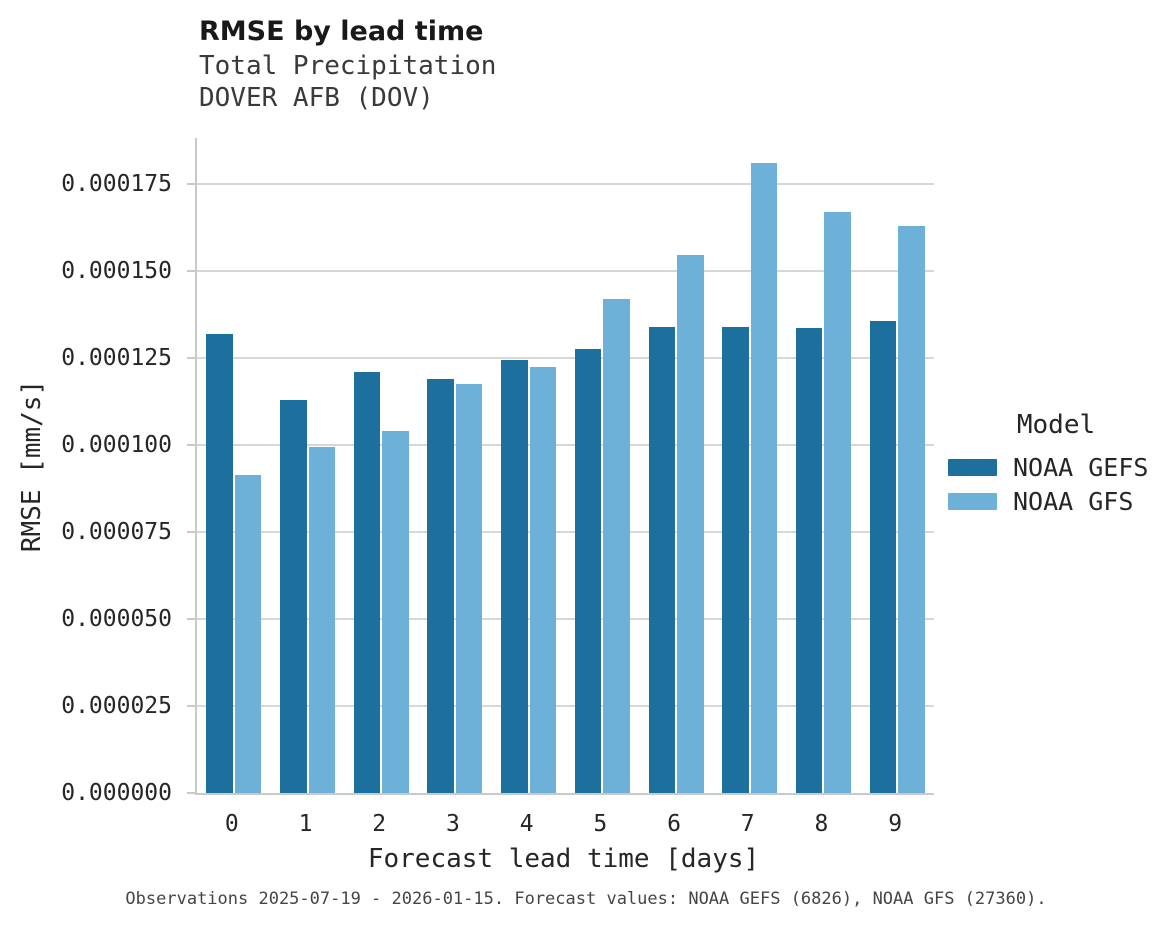 This screenshot has width=1172, height=928. What do you see at coordinates (116, 619) in the screenshot?
I see `y-tick-label: 0.000050` at bounding box center [116, 619].